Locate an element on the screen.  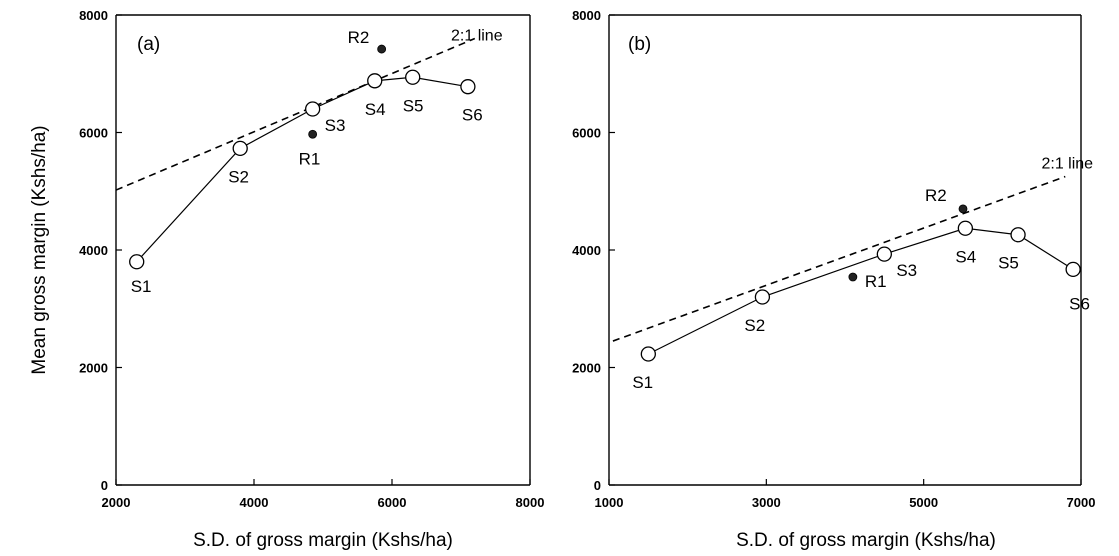
panel-a-y-tick-label: 8000 is located at coordinates (93, 15).